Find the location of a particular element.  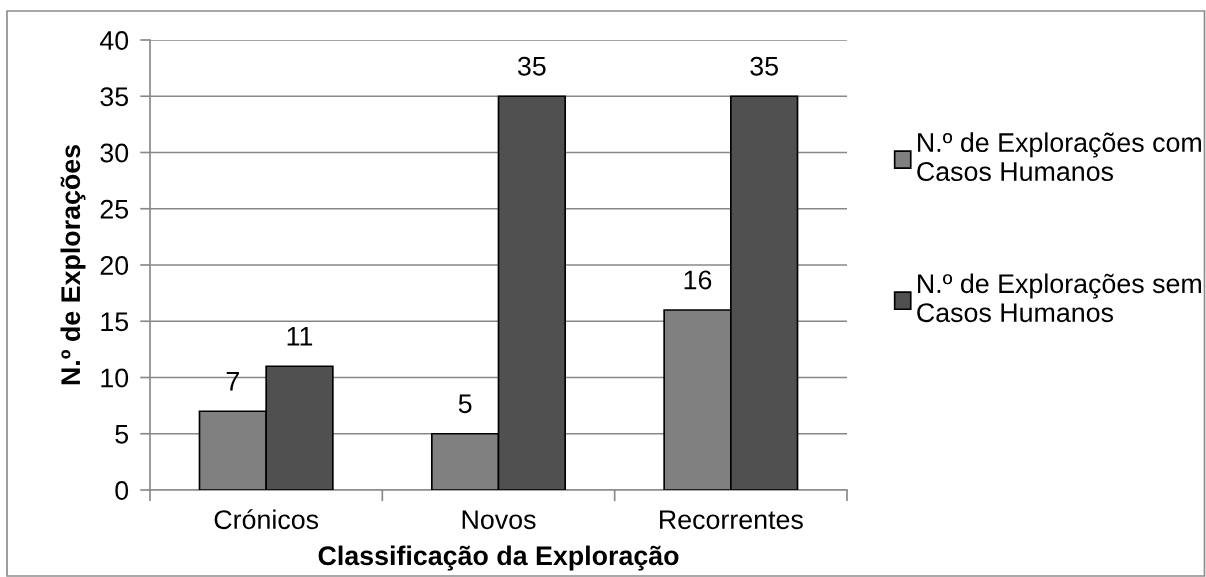

y-axis-title: N.º de Explorações is located at coordinates (73, 265).